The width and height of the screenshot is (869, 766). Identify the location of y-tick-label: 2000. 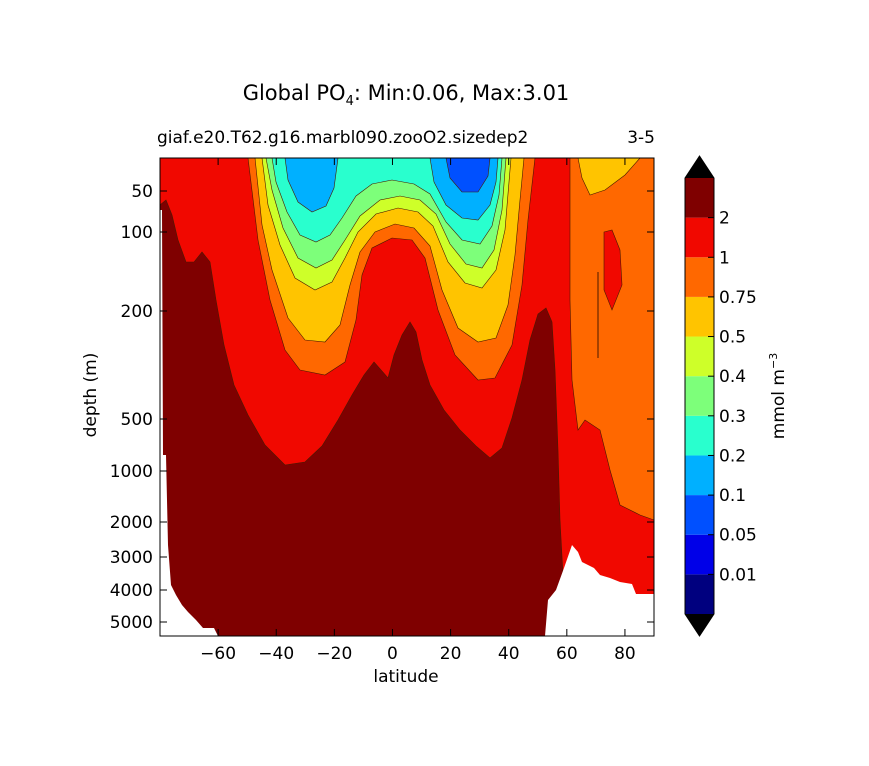
(131, 523).